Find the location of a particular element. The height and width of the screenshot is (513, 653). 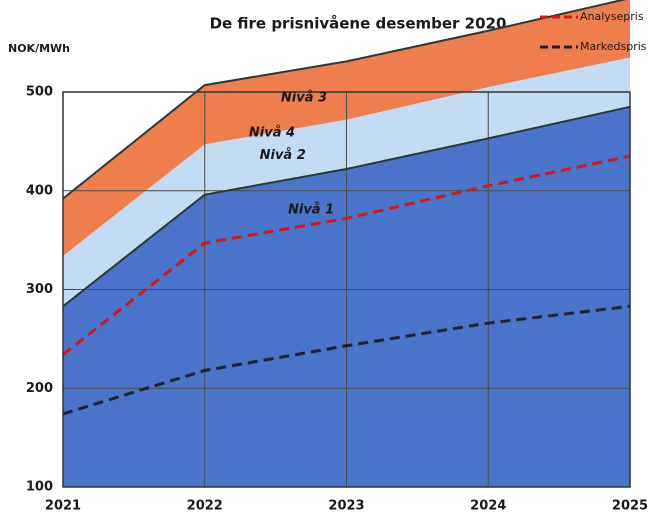

y-tick-label: 100 is located at coordinates (39, 487).